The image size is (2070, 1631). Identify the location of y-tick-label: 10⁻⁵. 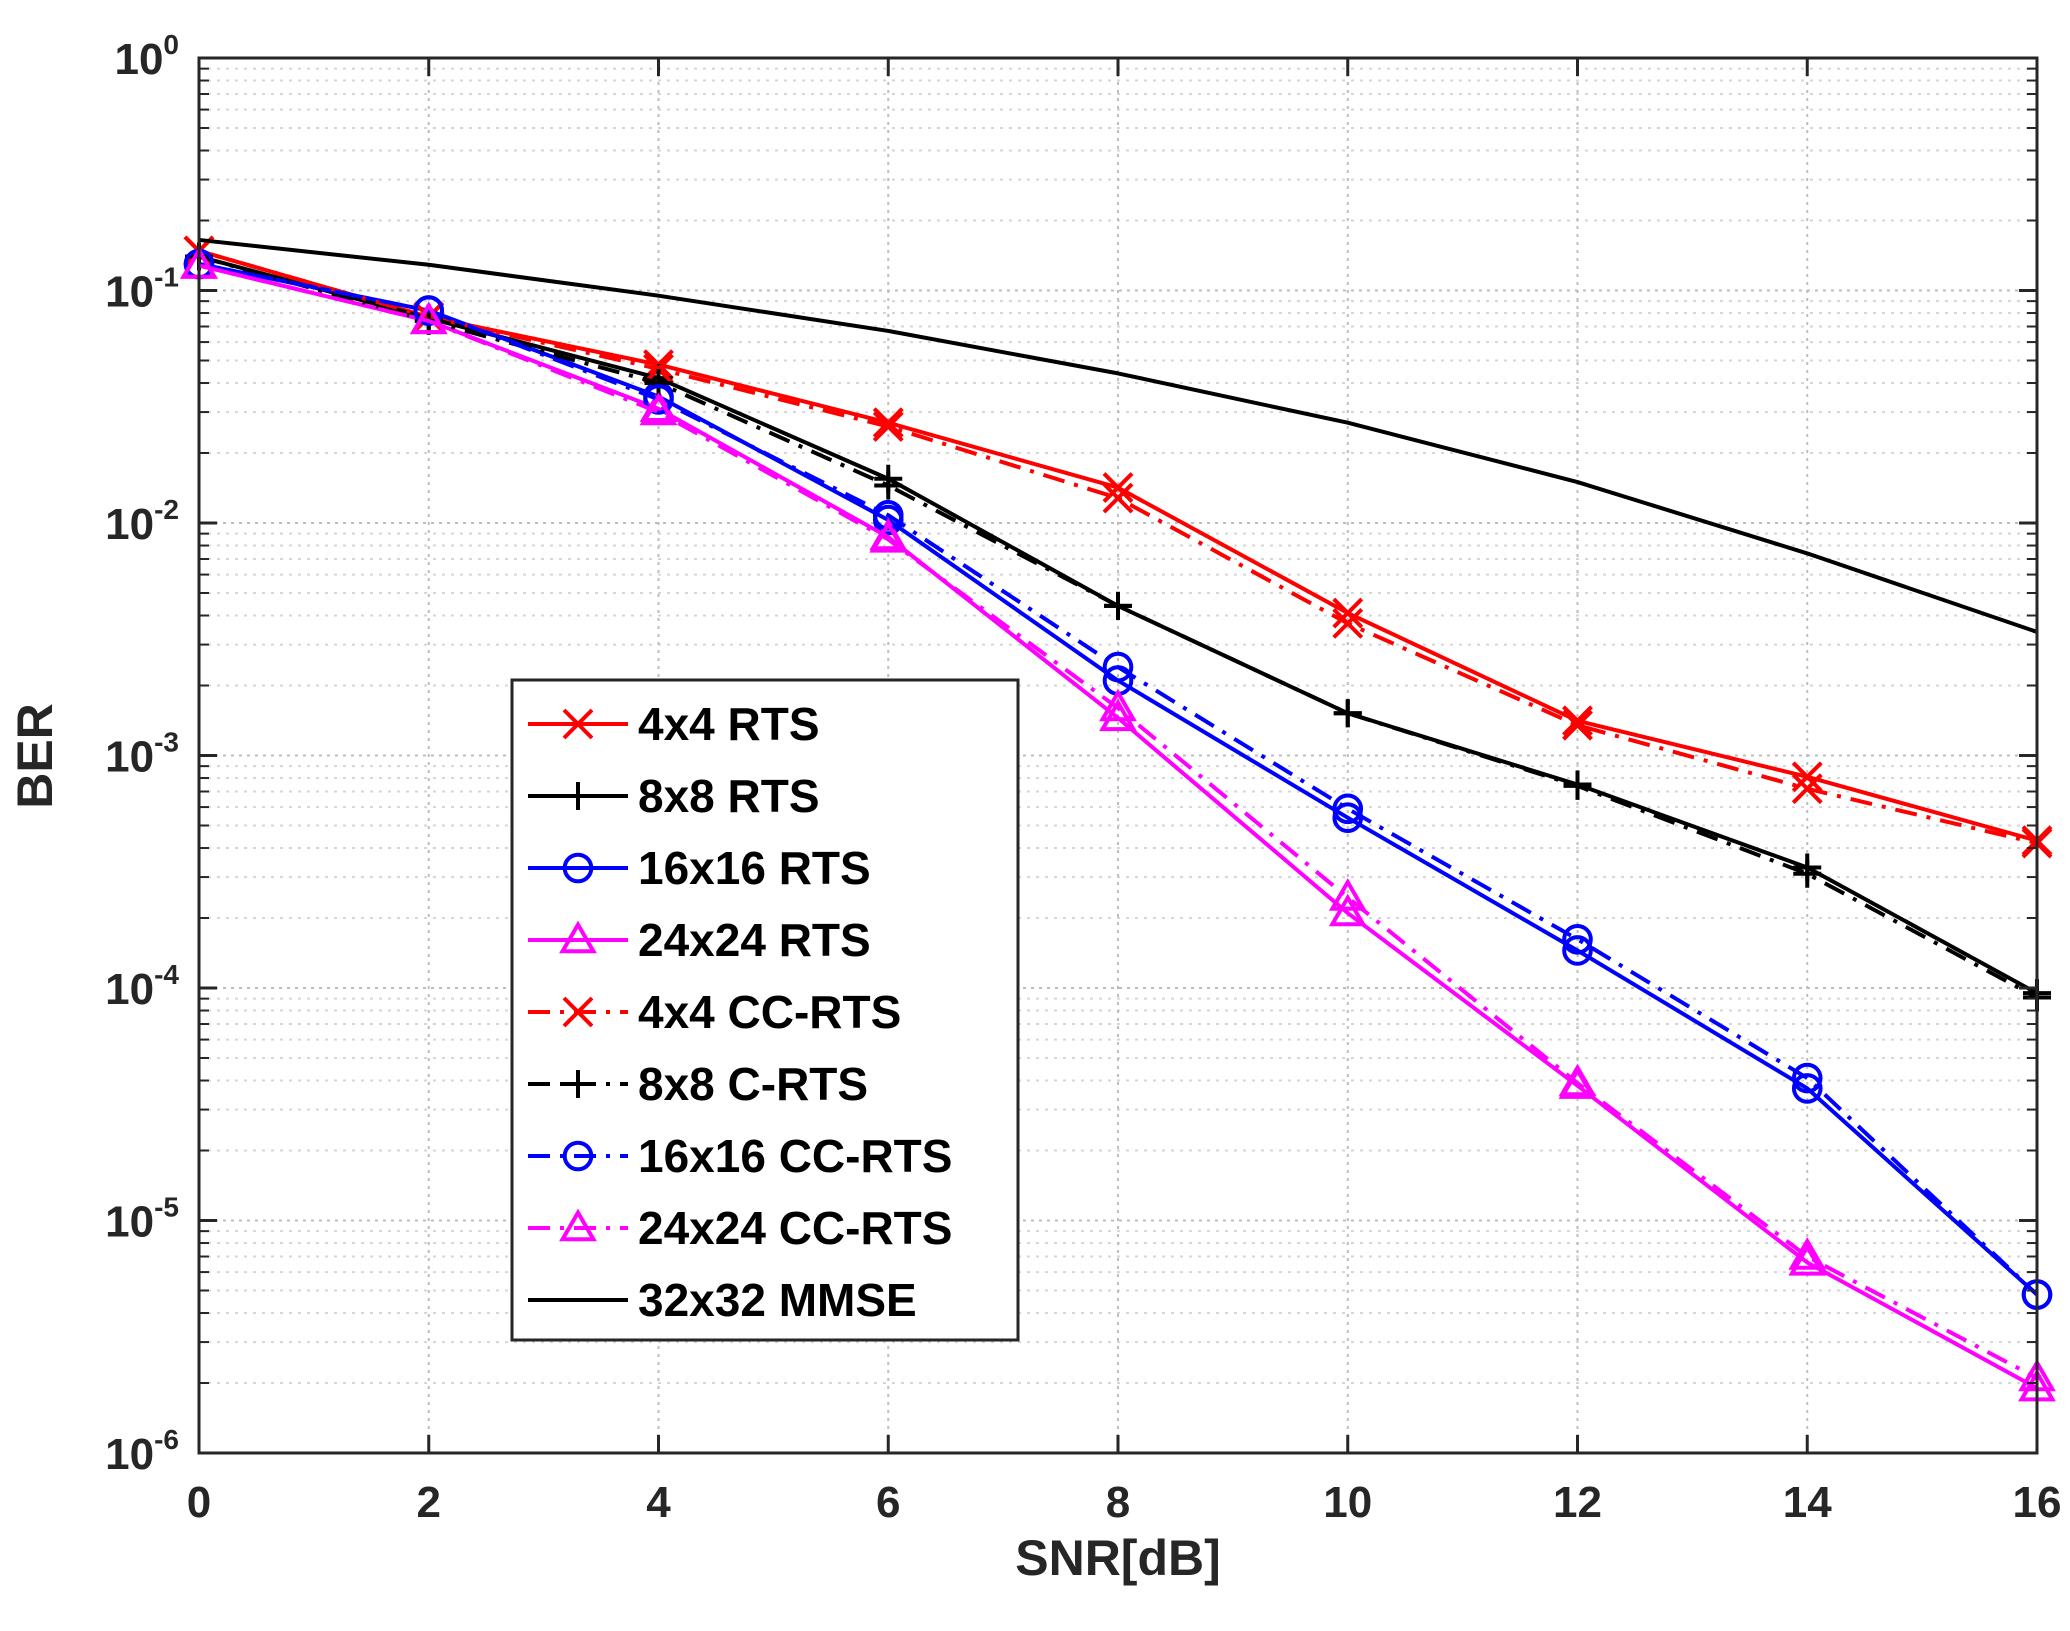
(142, 1219).